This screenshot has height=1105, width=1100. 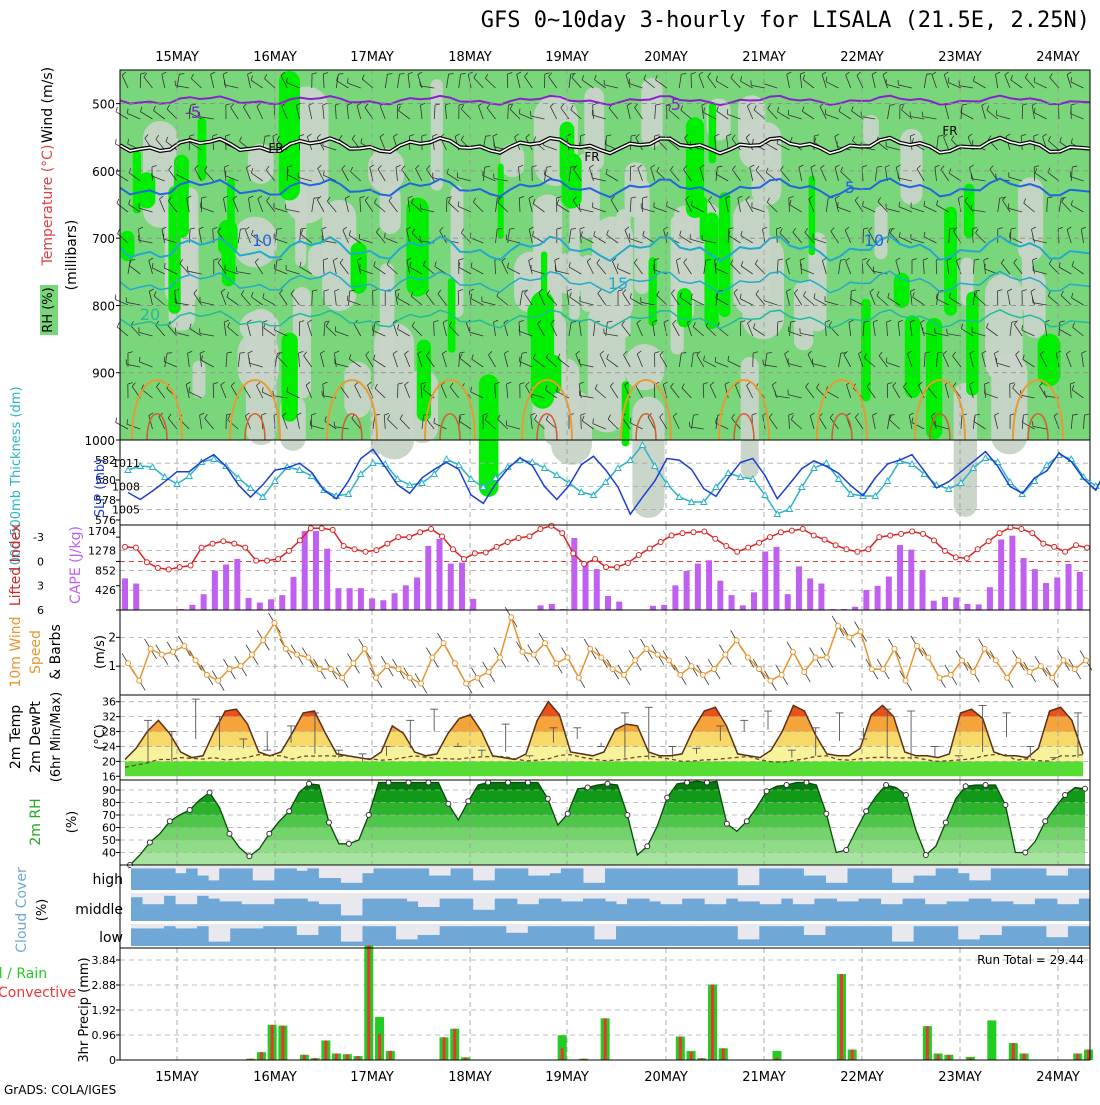 I want to click on date-label-top: 19MAY, so click(x=567, y=57).